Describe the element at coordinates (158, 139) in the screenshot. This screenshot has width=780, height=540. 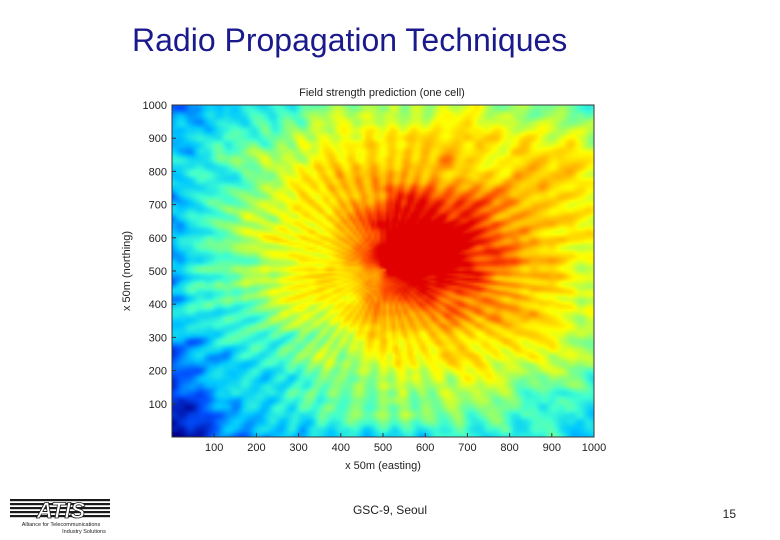
I see `y-tick-label: 900` at that location.